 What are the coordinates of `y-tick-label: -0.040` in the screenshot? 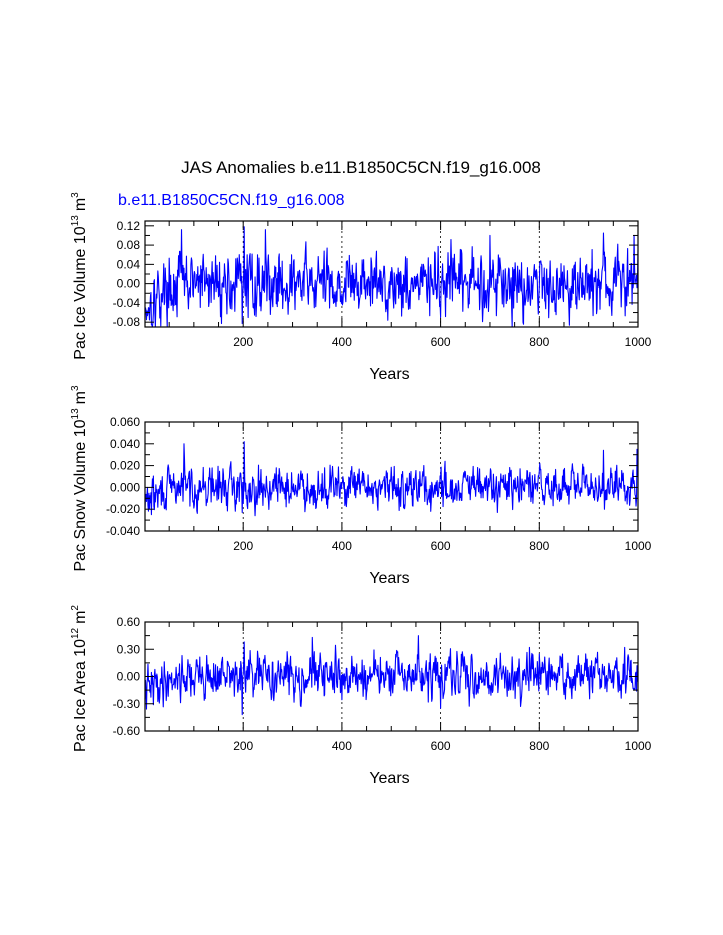 It's located at (123, 531).